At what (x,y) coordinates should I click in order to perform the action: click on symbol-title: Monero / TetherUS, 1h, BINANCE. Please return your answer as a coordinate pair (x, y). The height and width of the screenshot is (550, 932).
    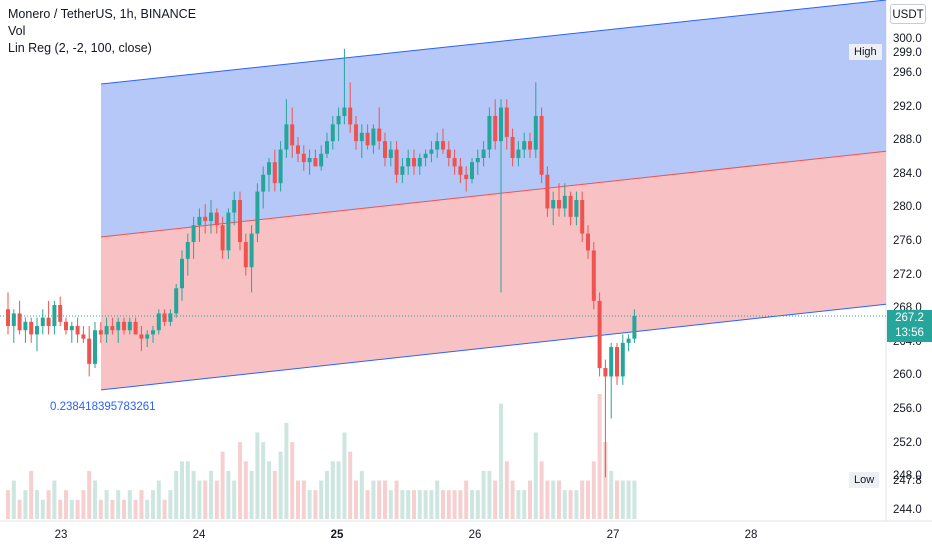
    Looking at the image, I should click on (102, 14).